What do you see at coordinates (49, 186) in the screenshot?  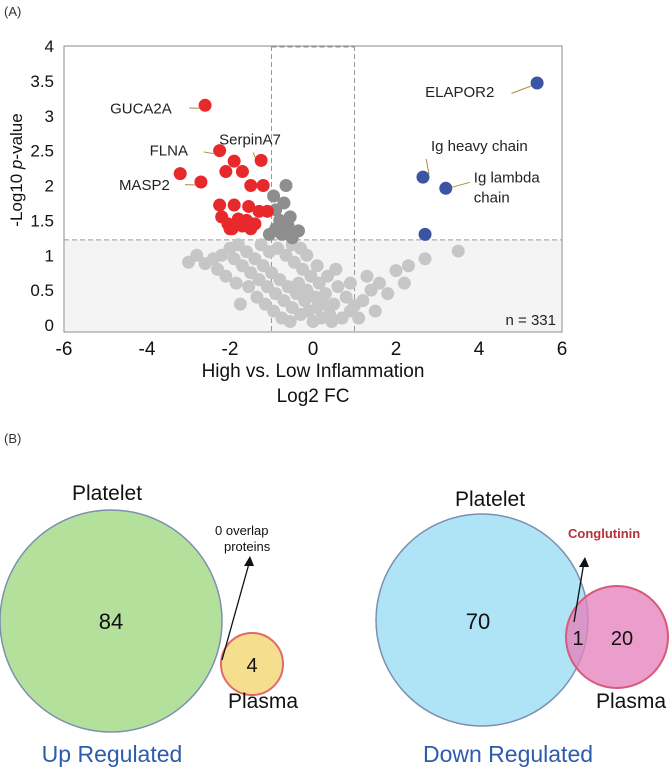 I see `y-tick-label: 2` at bounding box center [49, 186].